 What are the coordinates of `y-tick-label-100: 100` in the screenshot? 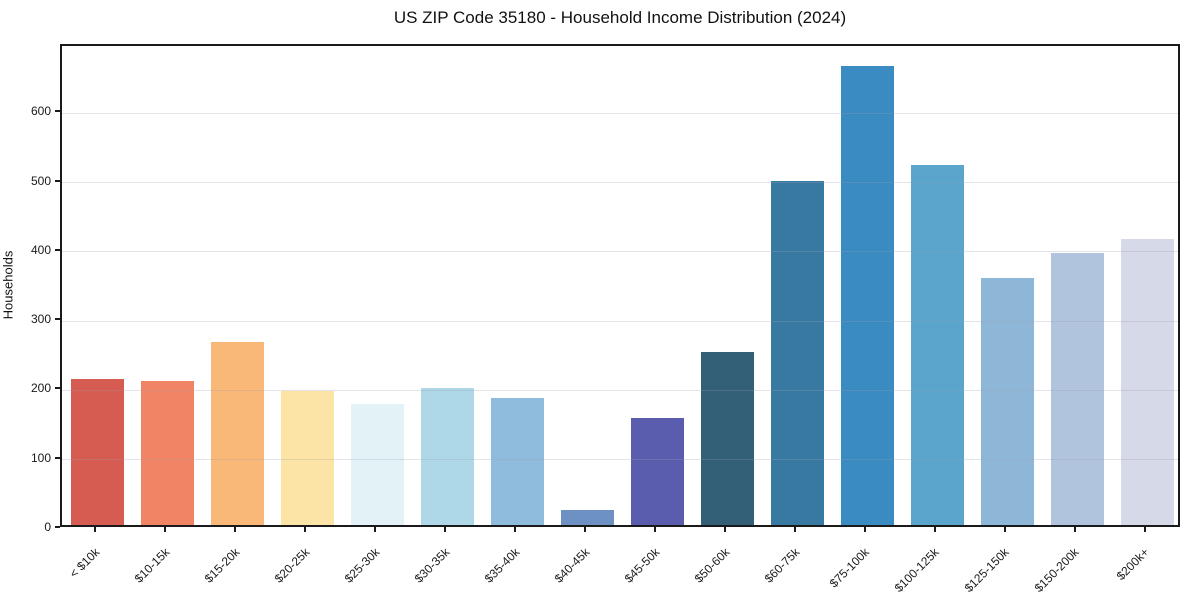 It's located at (40, 457).